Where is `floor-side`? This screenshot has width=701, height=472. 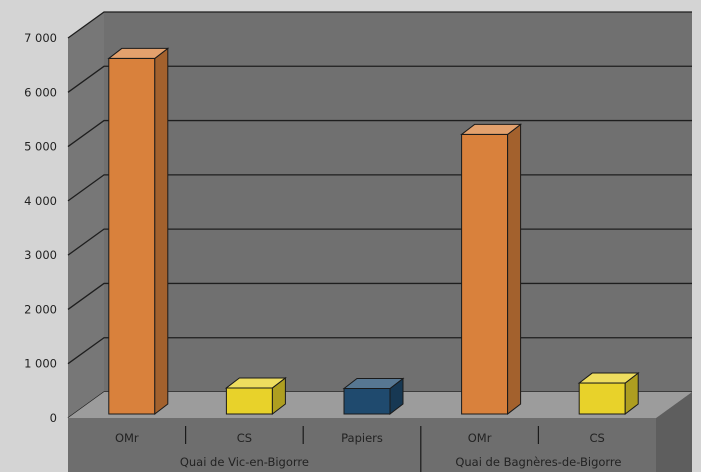
floor-side is located at coordinates (674, 432).